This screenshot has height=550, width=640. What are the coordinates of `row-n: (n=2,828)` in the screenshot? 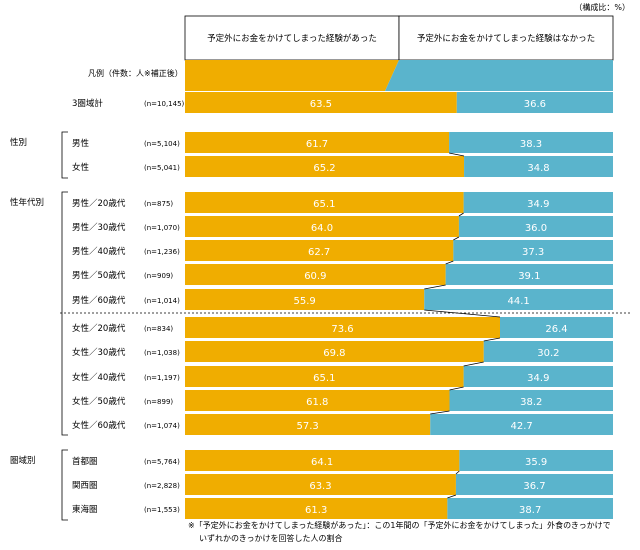 It's located at (162, 486).